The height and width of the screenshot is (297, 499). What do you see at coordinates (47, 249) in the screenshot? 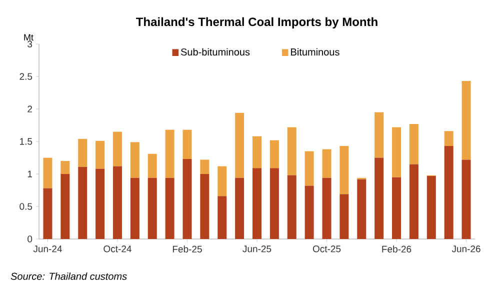
I see `x-tick-label: Jun-24` at bounding box center [47, 249].